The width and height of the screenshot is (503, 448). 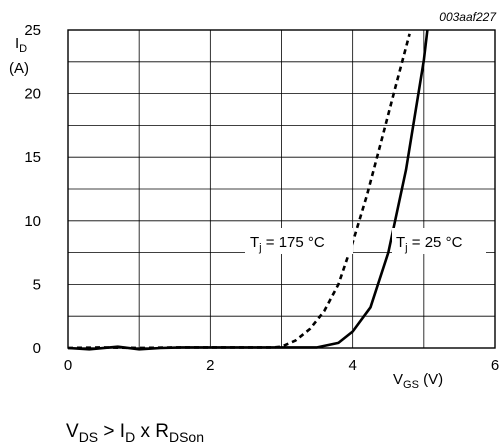 What do you see at coordinates (21, 45) in the screenshot?
I see `y-axis-label: ID` at bounding box center [21, 45].